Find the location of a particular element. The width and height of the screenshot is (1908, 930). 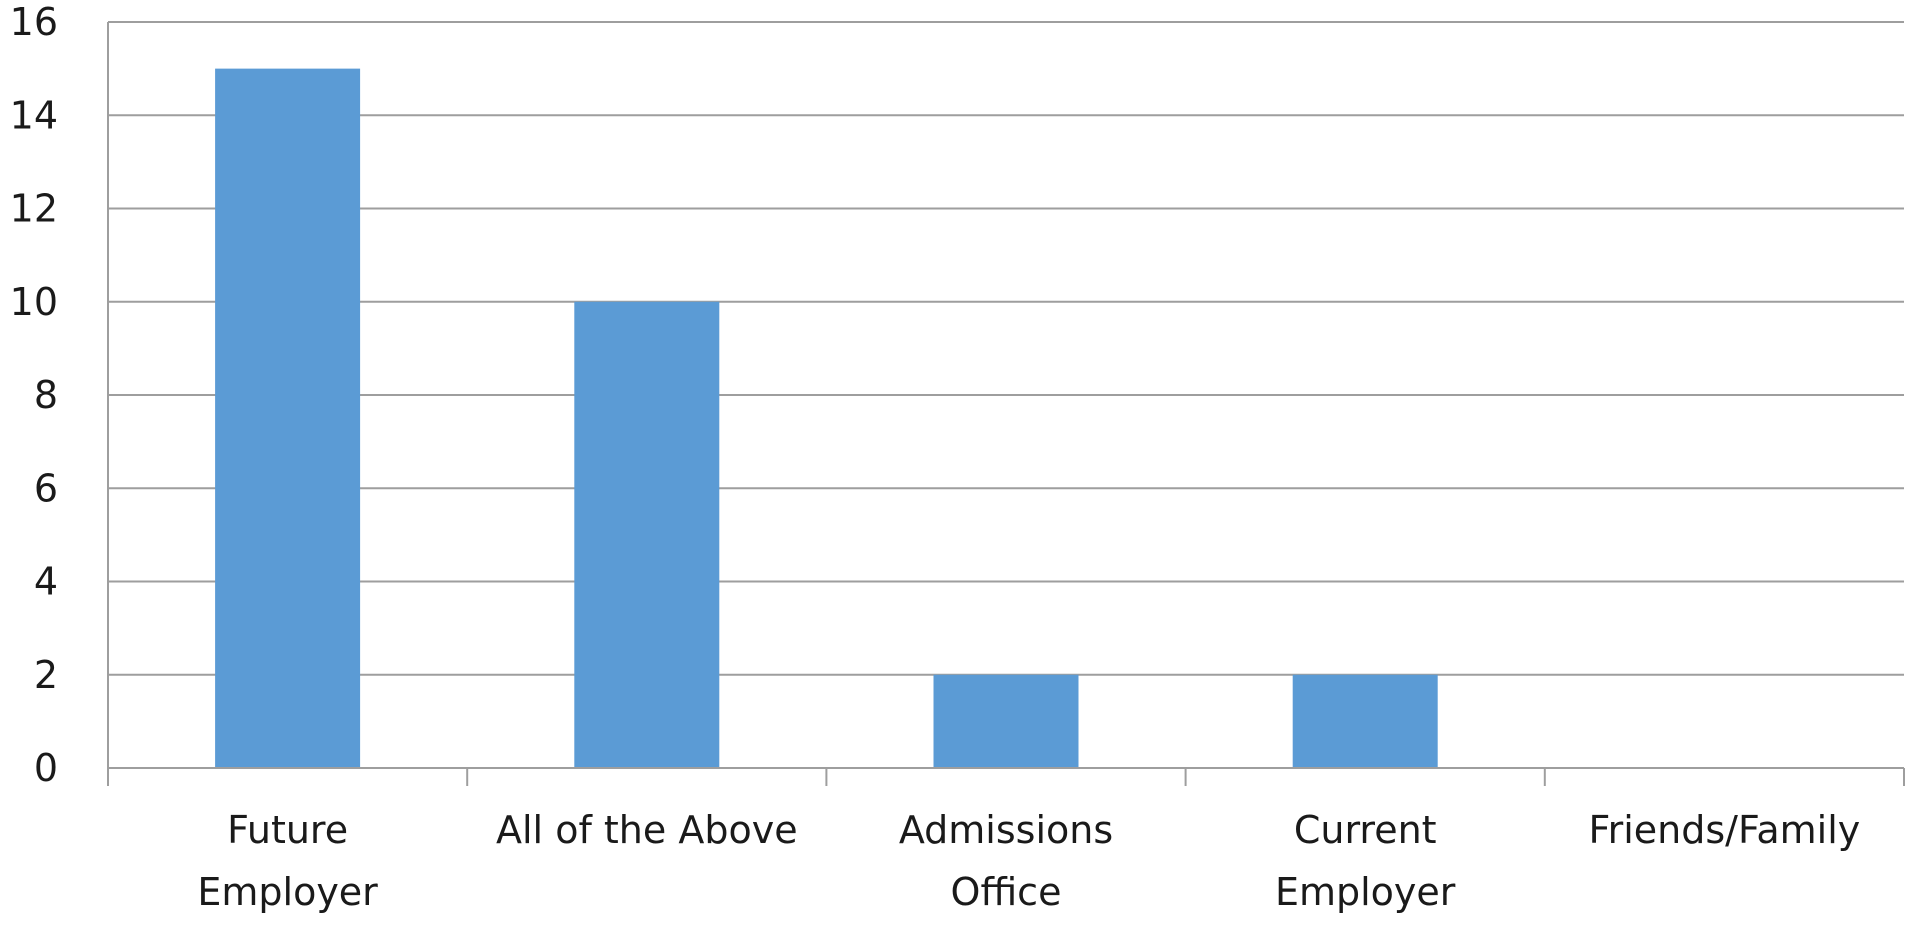

x-tick-label: All of the Above is located at coordinates (647, 830).